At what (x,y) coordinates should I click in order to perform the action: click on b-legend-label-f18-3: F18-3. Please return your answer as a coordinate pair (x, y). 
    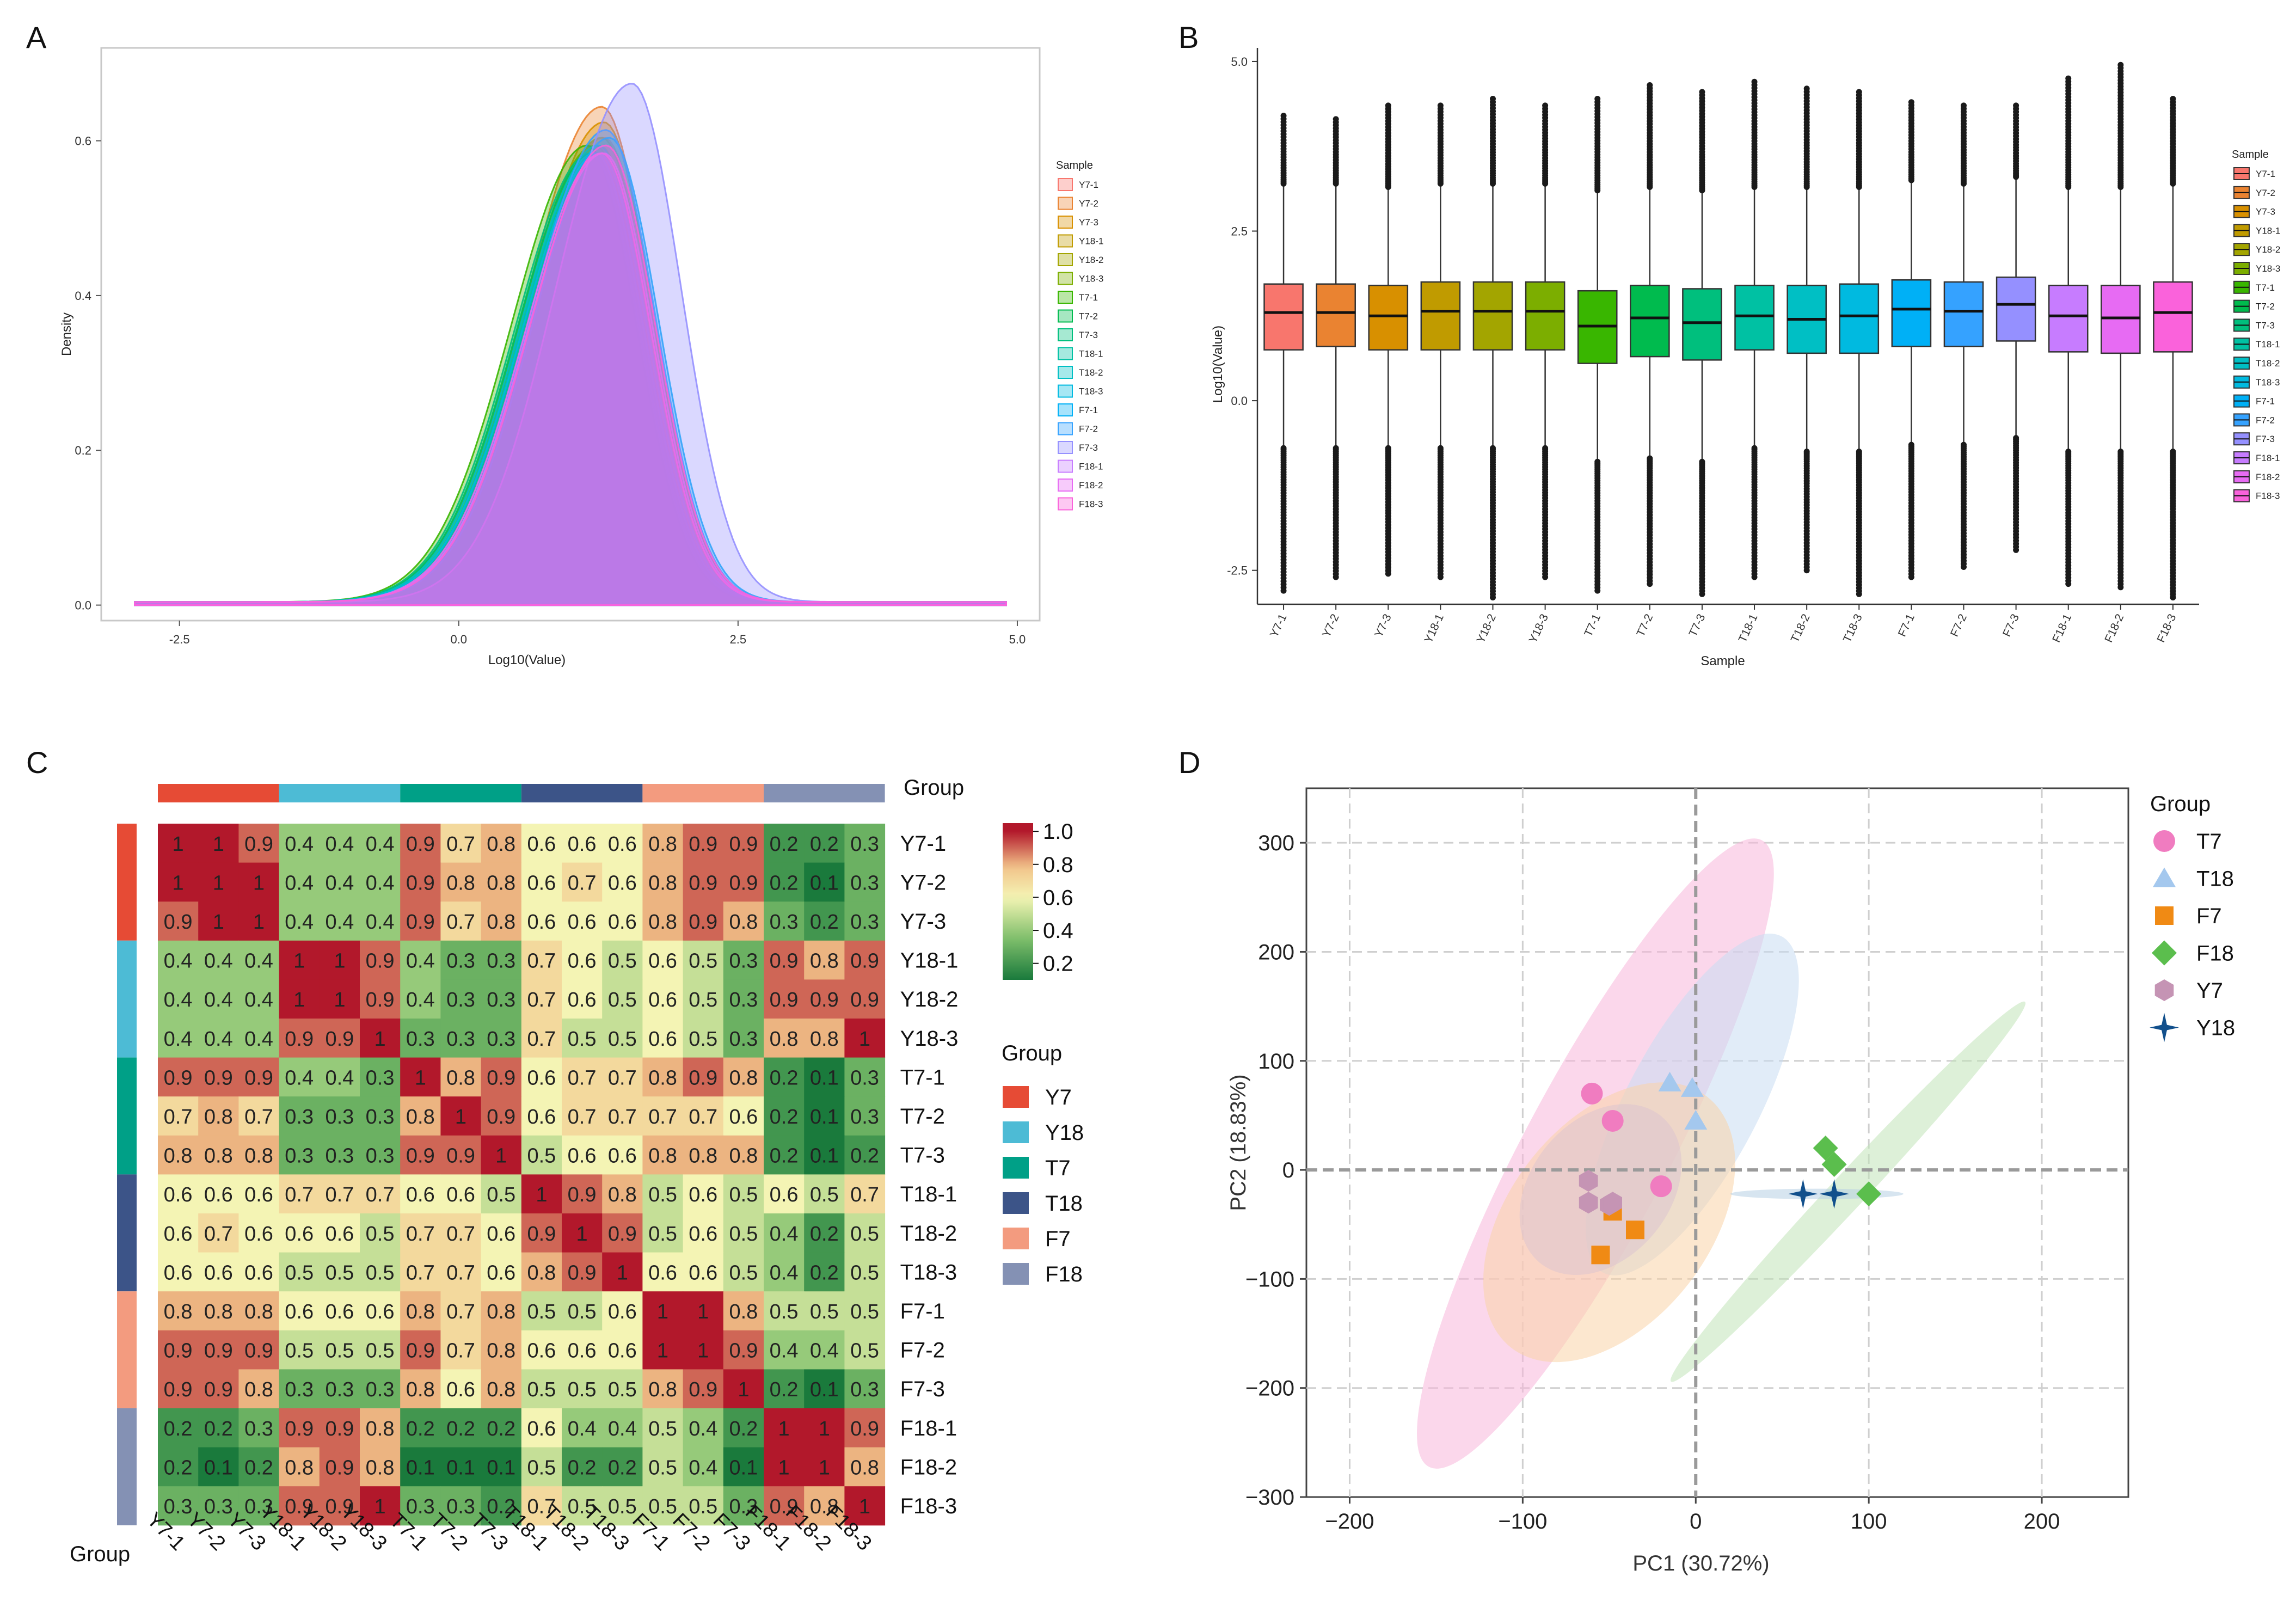
    Looking at the image, I should click on (2268, 496).